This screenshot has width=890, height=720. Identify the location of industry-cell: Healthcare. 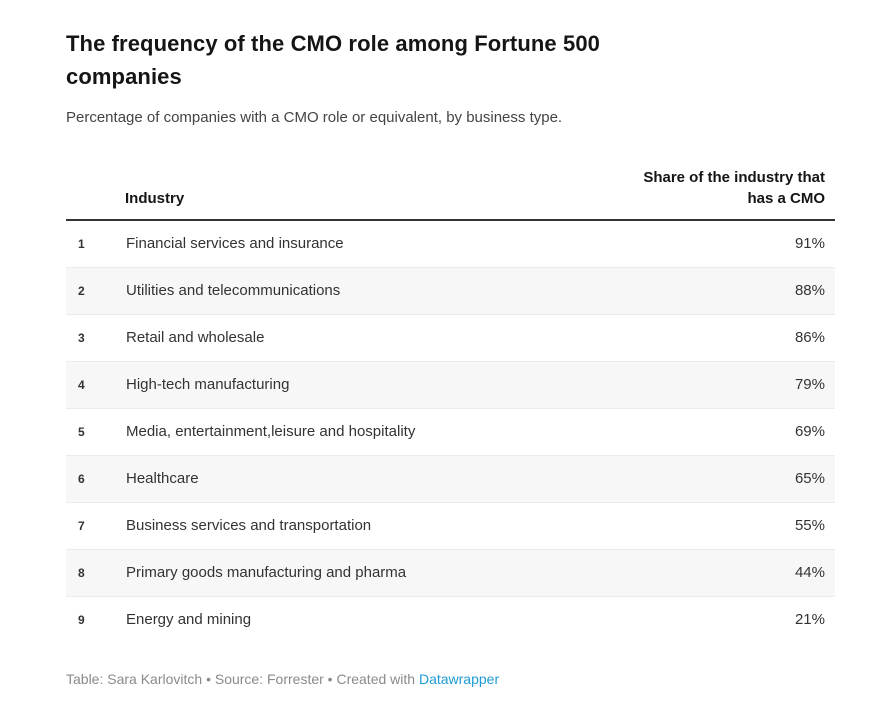
(162, 478).